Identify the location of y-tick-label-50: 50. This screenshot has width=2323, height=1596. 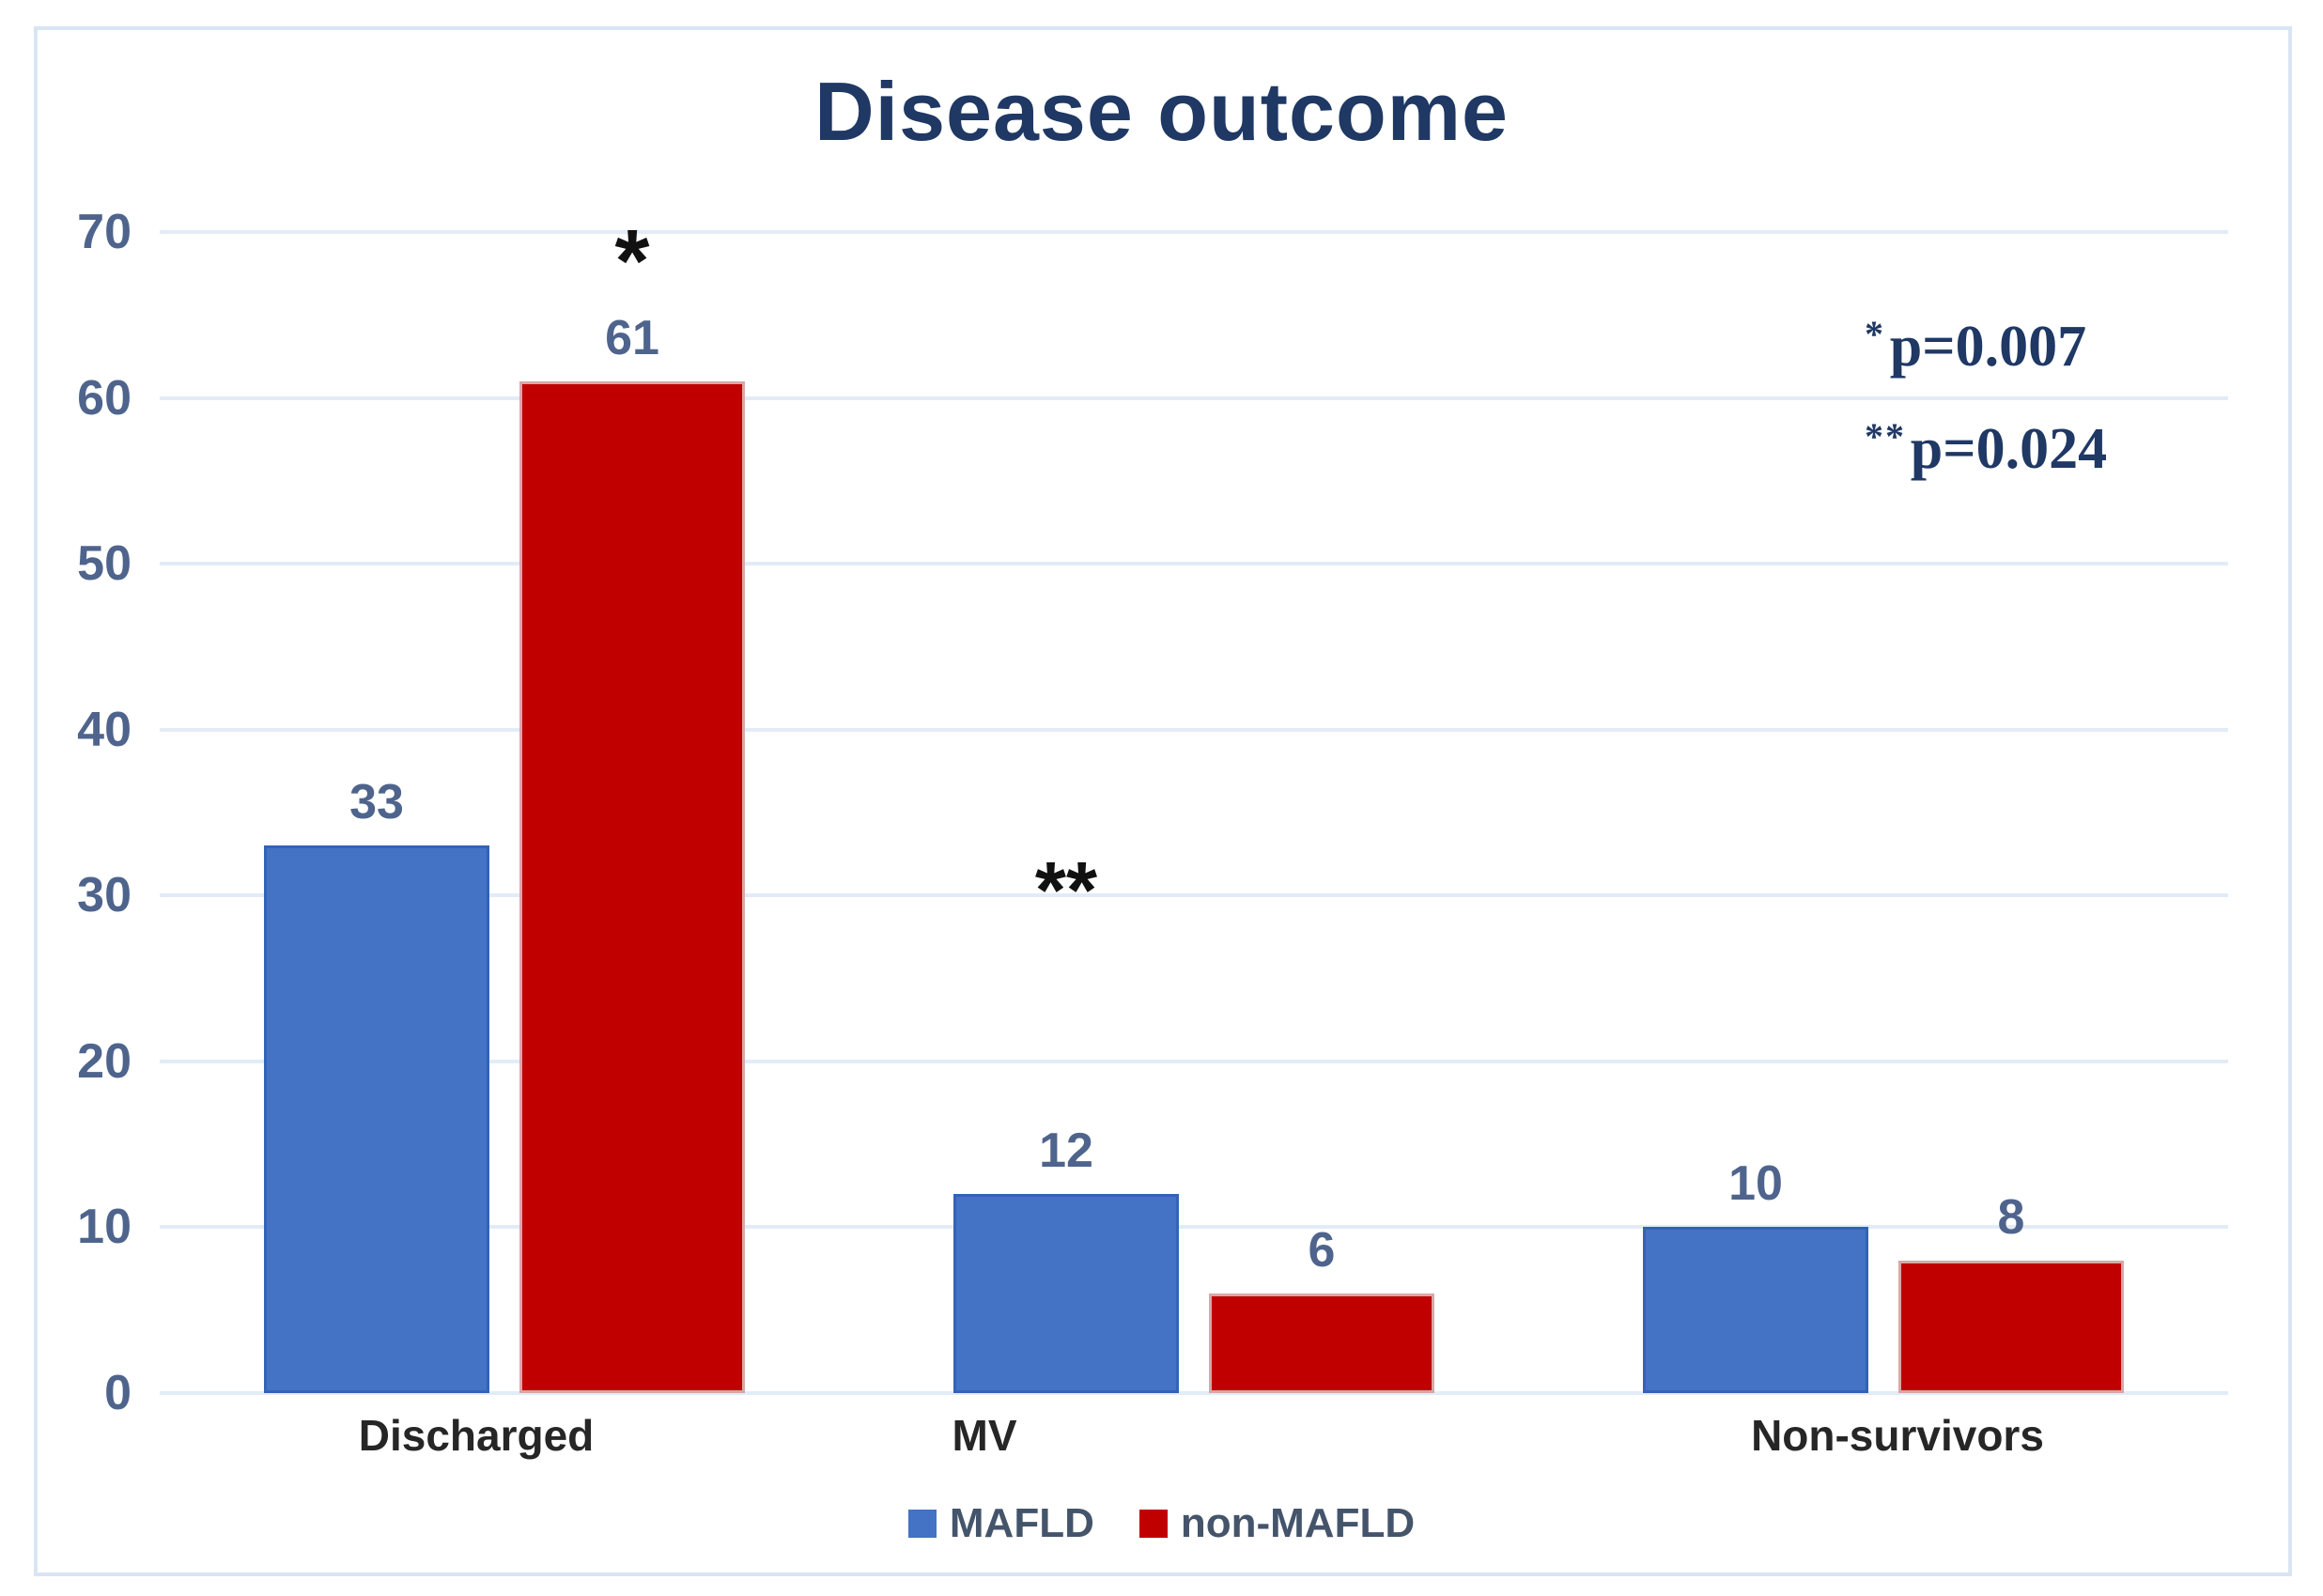
(104, 564).